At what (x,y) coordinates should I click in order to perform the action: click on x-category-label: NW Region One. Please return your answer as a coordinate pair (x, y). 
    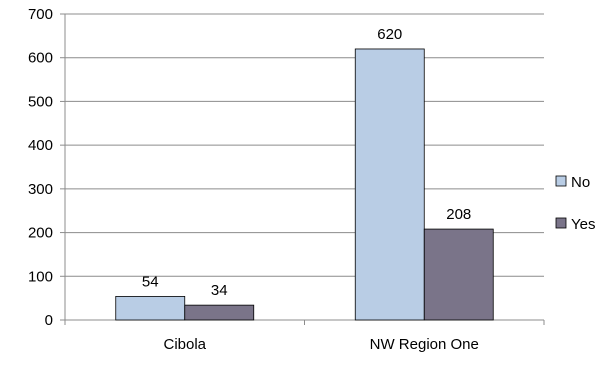
    Looking at the image, I should click on (424, 344).